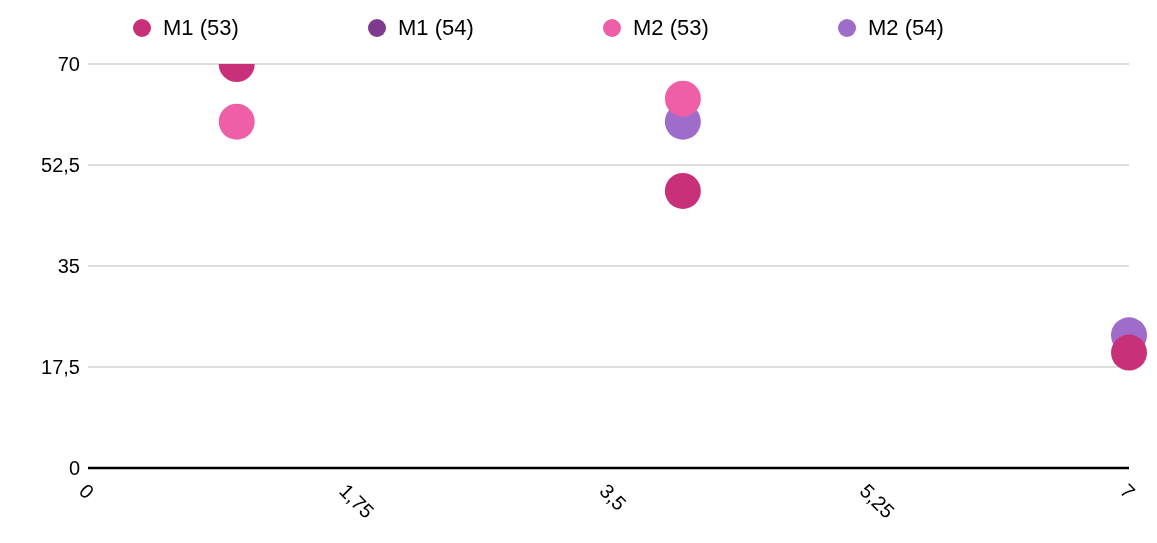  What do you see at coordinates (1127, 491) in the screenshot?
I see `x-tick-label: 7` at bounding box center [1127, 491].